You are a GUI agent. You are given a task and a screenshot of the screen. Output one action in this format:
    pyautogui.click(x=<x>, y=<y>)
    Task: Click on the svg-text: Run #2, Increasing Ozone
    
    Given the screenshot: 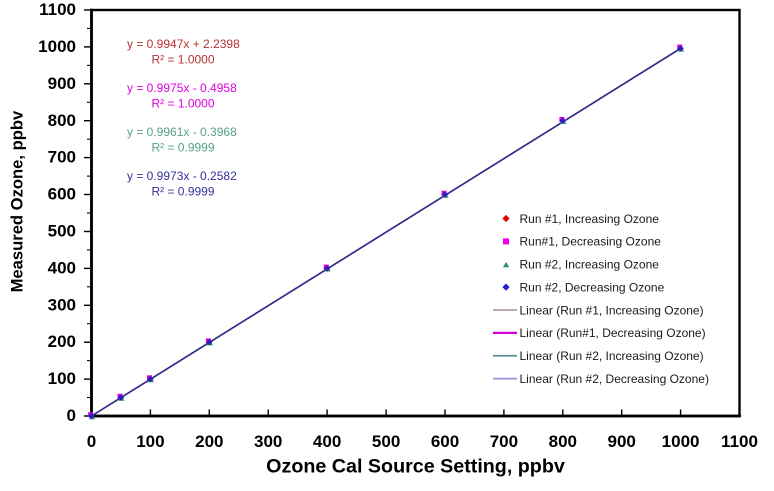 What is the action you would take?
    pyautogui.click(x=590, y=265)
    